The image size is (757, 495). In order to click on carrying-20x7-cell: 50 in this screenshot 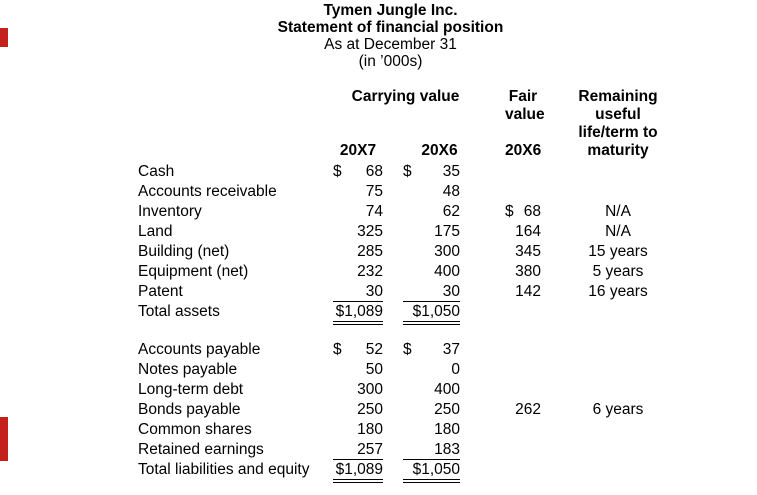, I will do `click(358, 370)`.